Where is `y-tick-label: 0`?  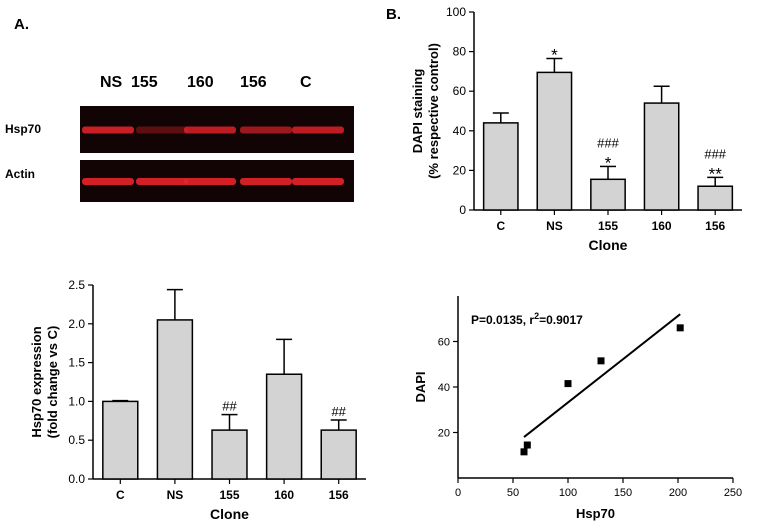
y-tick-label: 0 is located at coordinates (462, 210).